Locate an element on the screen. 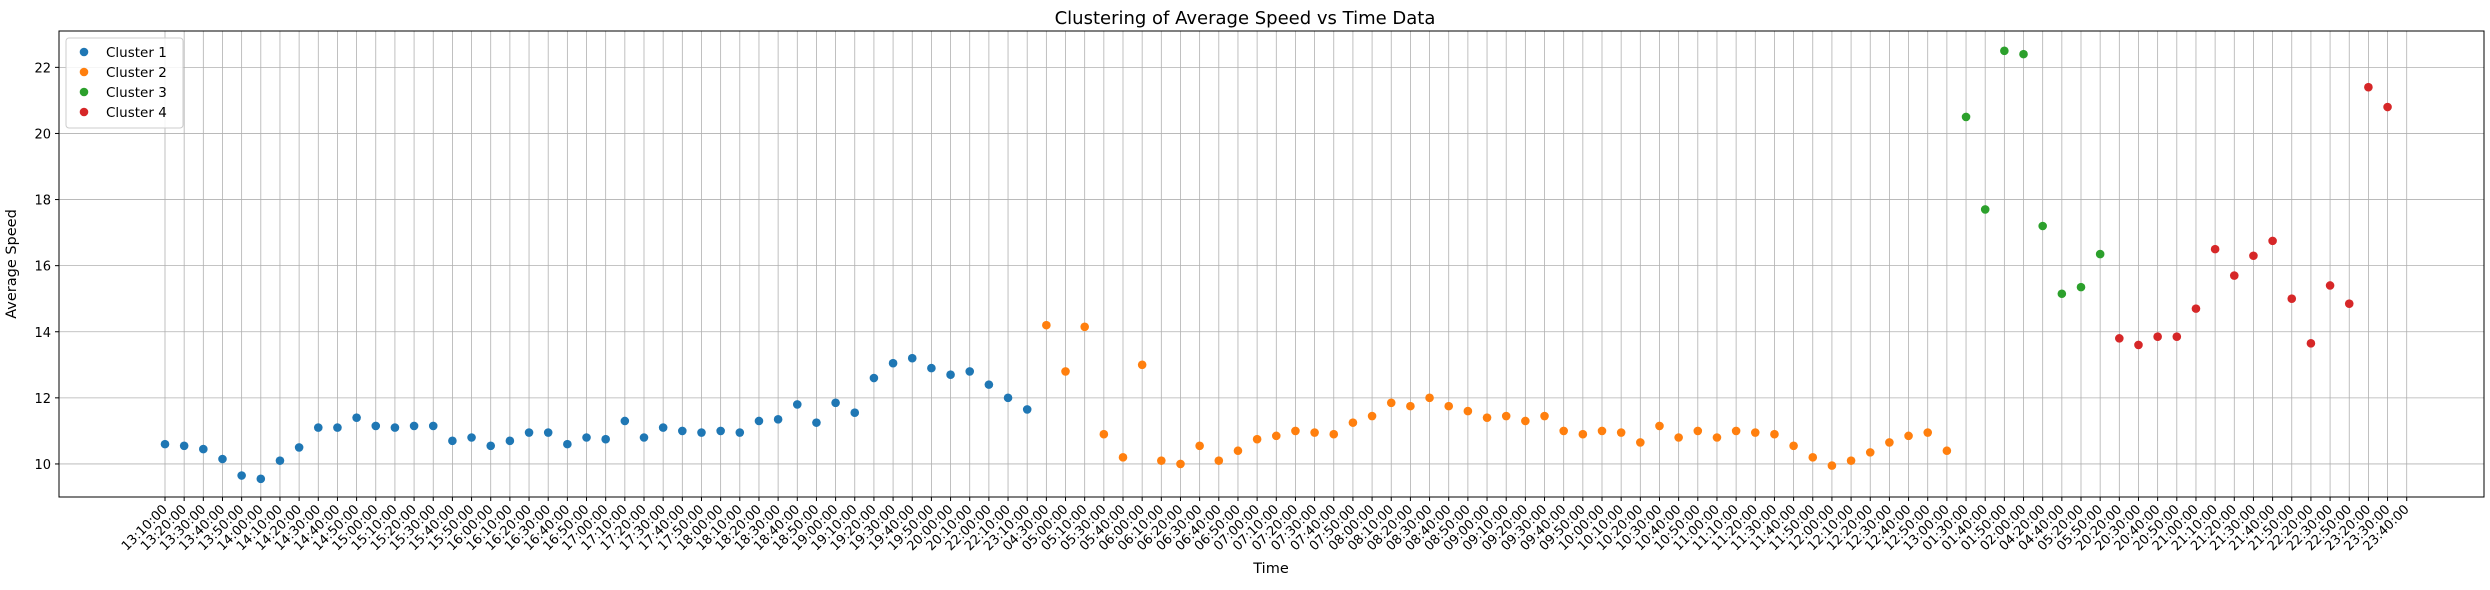 This screenshot has height=590, width=2490. y-tick-label: 12 is located at coordinates (42, 399).